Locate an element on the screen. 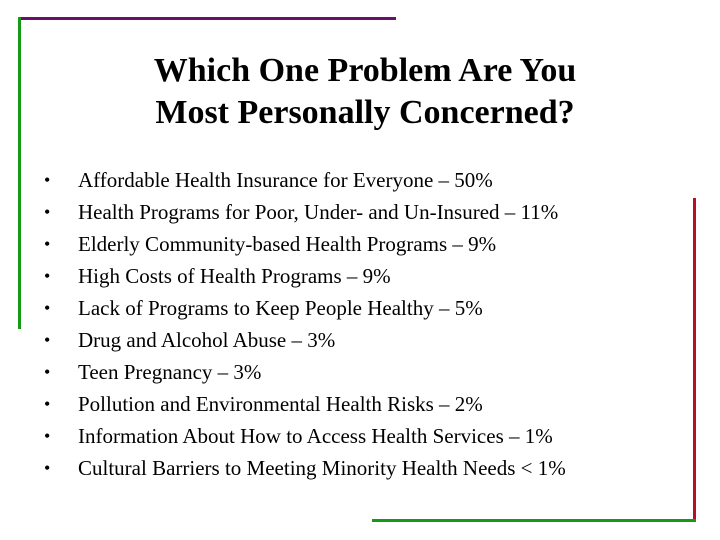 This screenshot has height=540, width=720. list-item: • Drug and Alcohol Abuse – 3% is located at coordinates (364, 340).